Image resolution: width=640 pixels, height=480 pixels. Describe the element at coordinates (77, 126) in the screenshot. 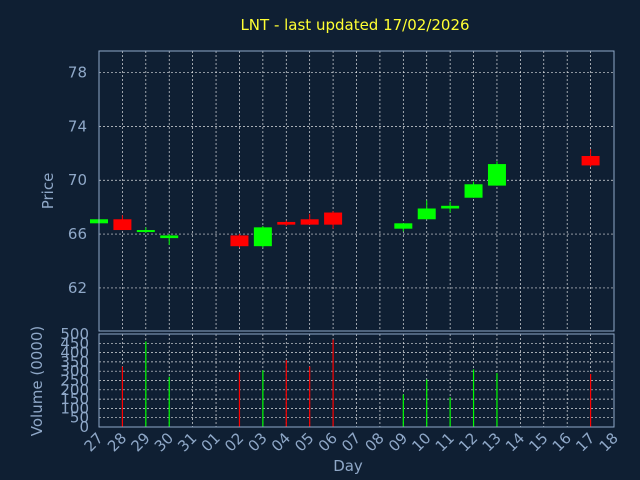

I see `price-tick-label: 74` at that location.